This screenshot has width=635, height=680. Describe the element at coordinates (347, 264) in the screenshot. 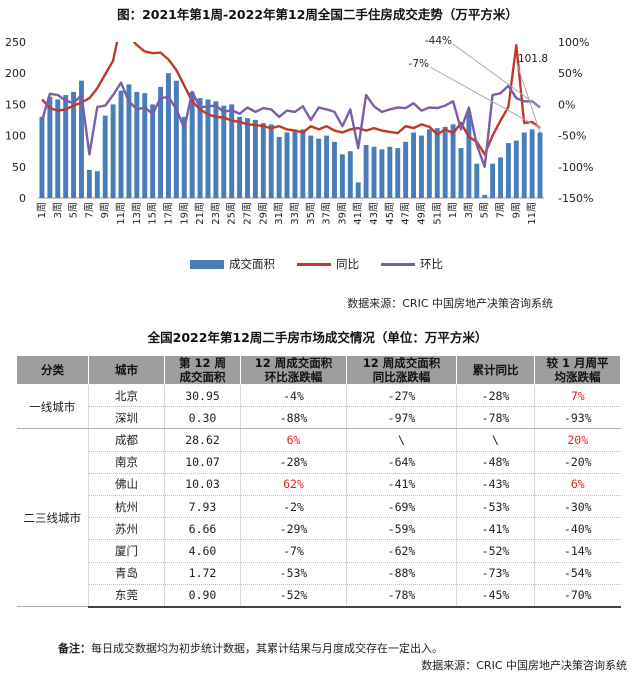

I see `legend-label-yoy: 同比` at that location.